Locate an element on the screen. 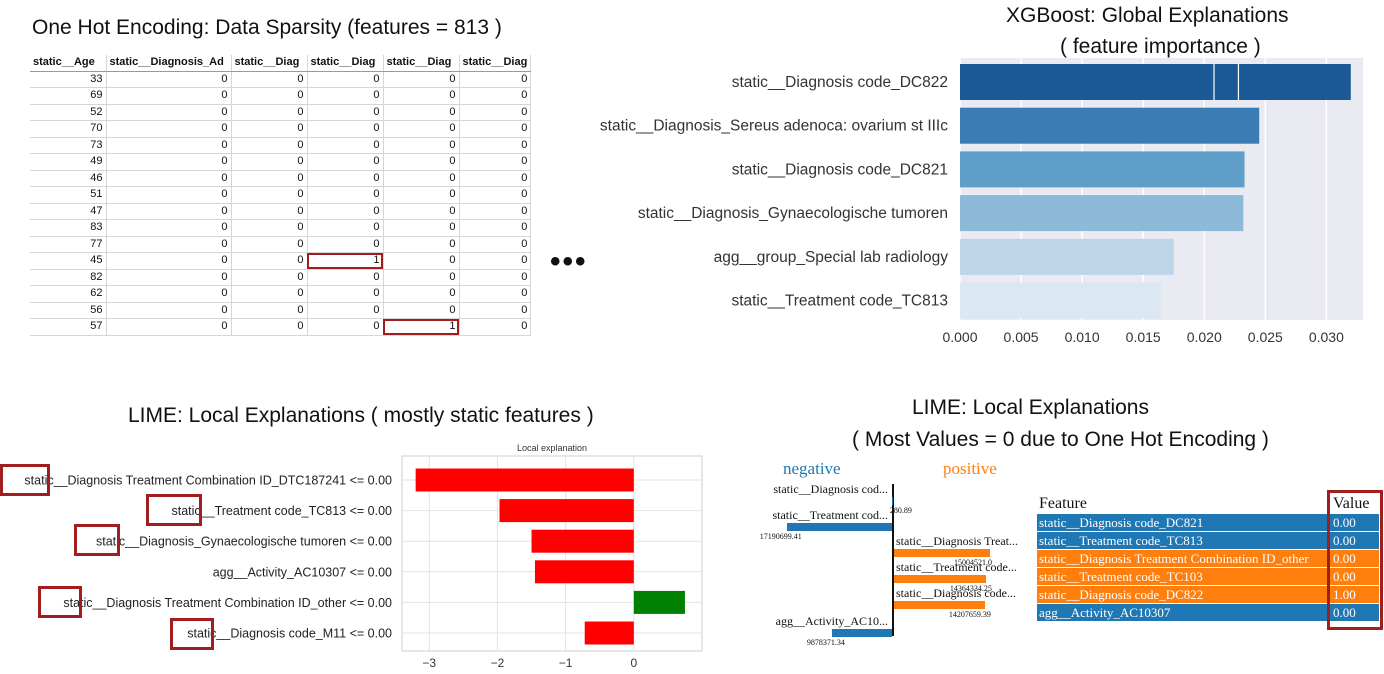  x-tick-label: 0.005 is located at coordinates (1021, 337).